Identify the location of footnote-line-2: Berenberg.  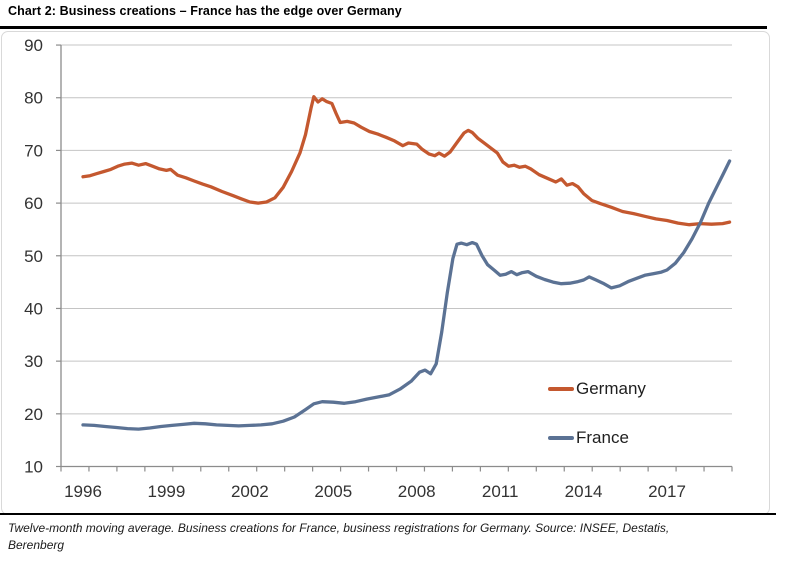
(36, 544).